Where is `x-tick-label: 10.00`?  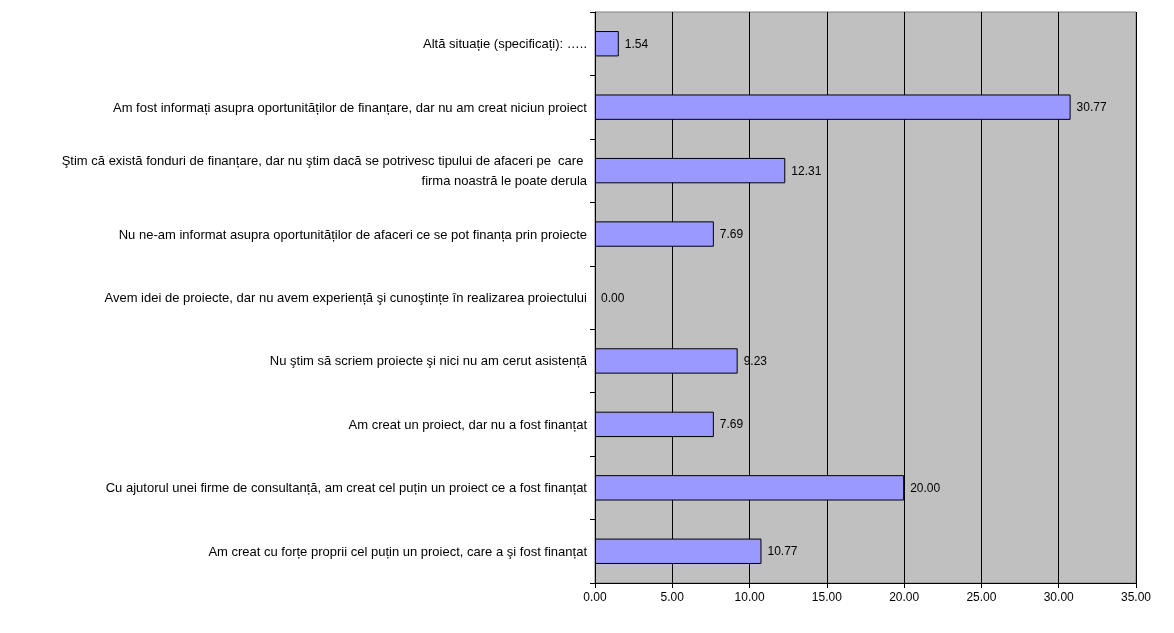 x-tick-label: 10.00 is located at coordinates (749, 597).